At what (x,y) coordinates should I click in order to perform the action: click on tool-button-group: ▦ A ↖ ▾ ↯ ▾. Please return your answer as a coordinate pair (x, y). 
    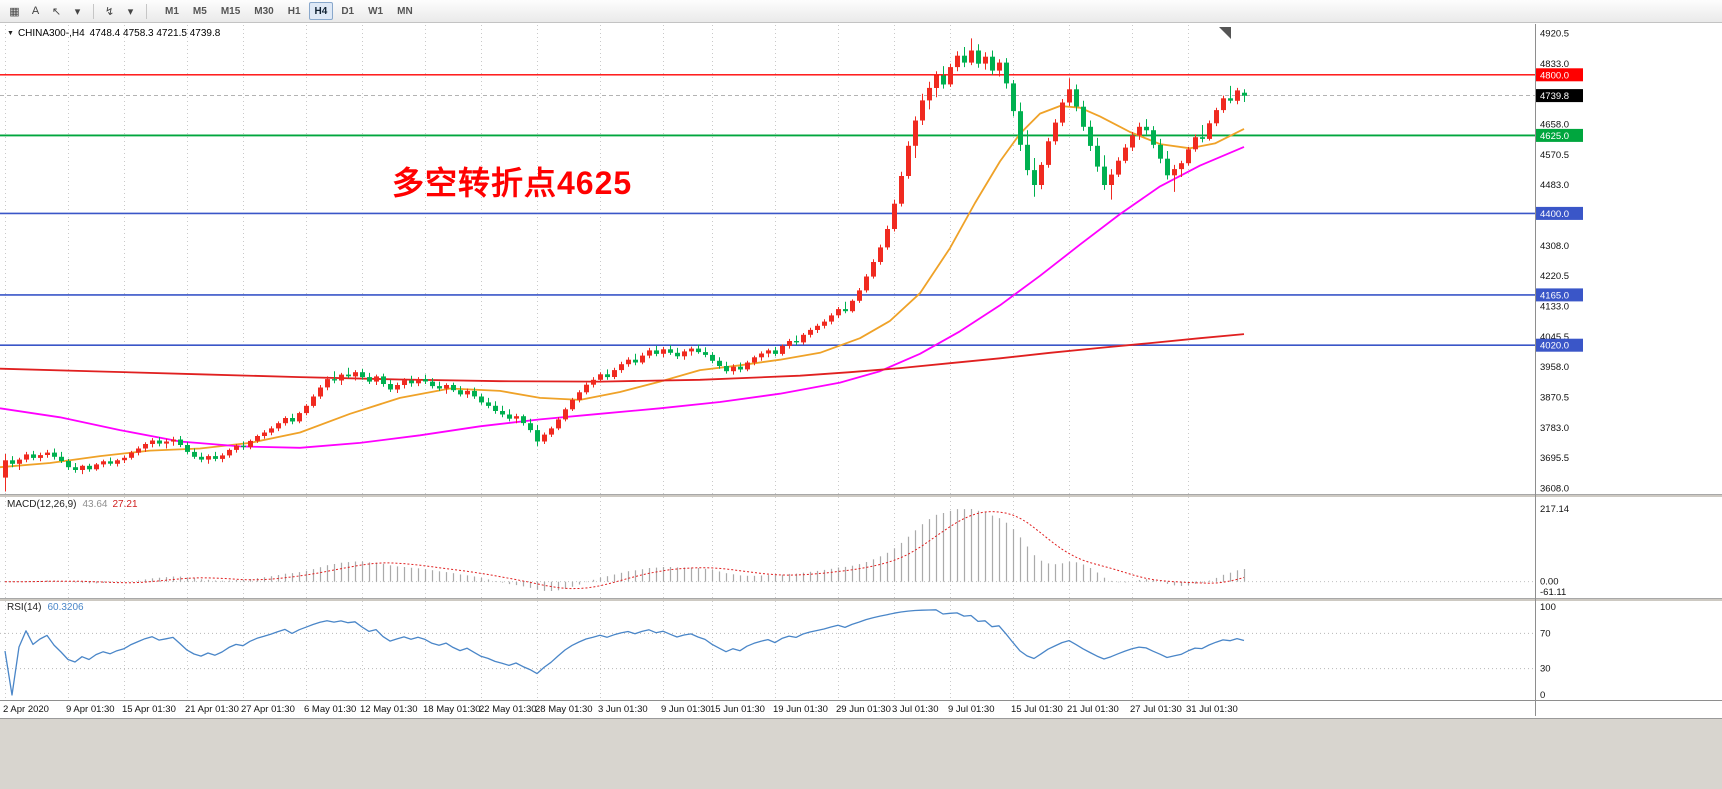
    Looking at the image, I should click on (78, 11).